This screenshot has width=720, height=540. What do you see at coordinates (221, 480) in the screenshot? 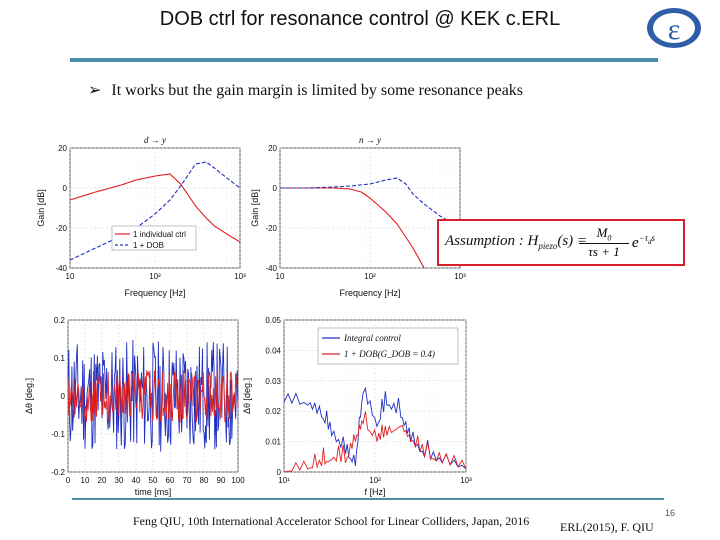
I see `x-tick-label: 90` at bounding box center [221, 480].